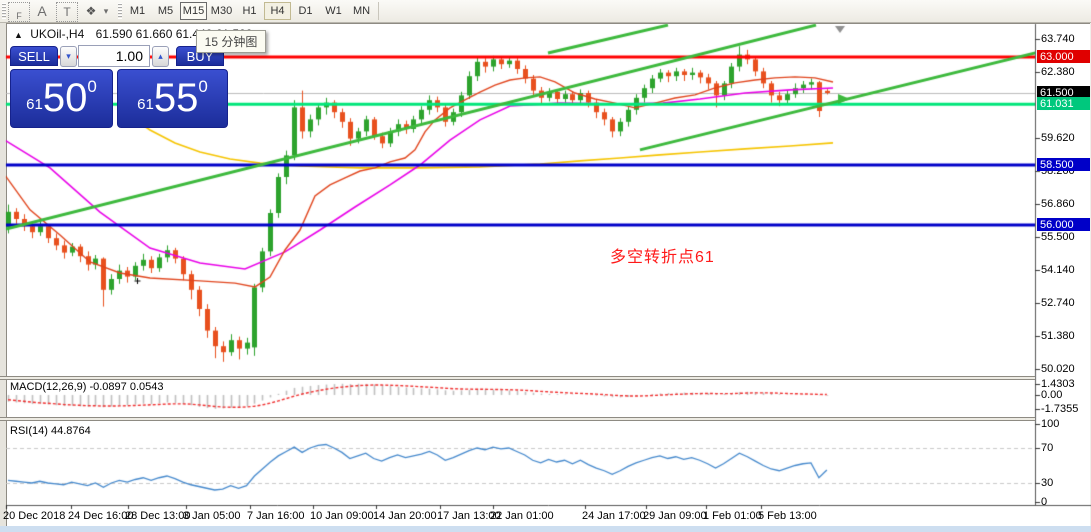 The height and width of the screenshot is (532, 1091). I want to click on rsi-label: RSI(14) 44.8764, so click(50, 431).